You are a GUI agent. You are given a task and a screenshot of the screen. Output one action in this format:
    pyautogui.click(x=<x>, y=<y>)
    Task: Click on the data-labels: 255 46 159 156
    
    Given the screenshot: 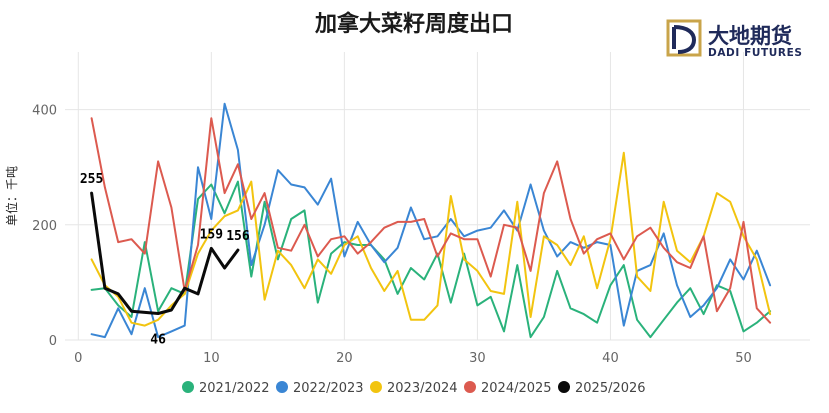 What is the action you would take?
    pyautogui.click(x=165, y=259)
    